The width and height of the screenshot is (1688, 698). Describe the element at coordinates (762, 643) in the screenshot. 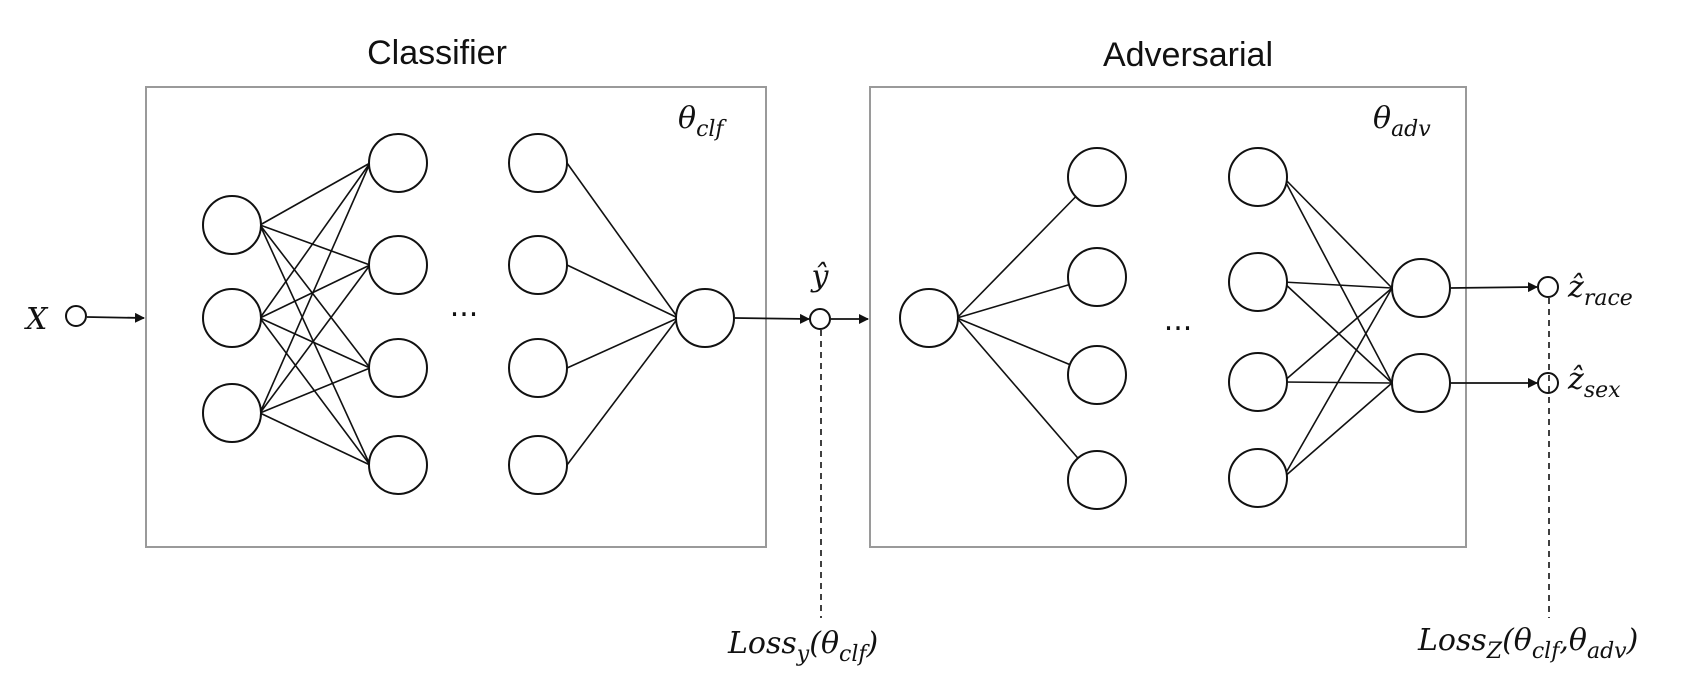

I see `loss-y-base: Loss` at that location.